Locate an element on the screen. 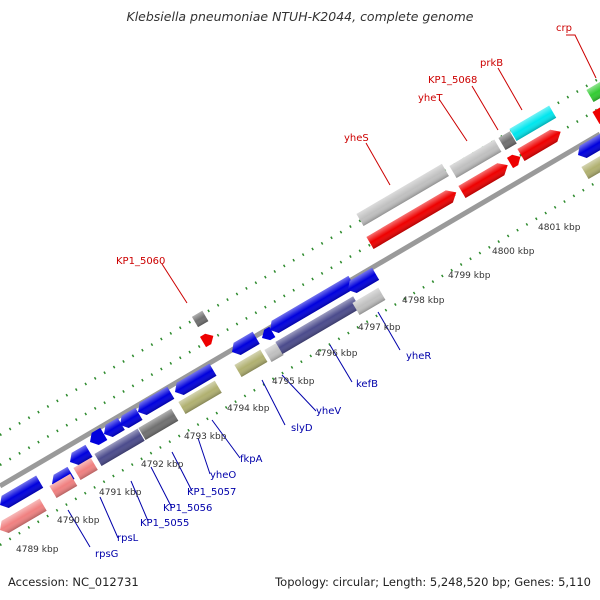 This screenshot has width=600, height=600. kbp-label: 4790 kbp is located at coordinates (78, 521).